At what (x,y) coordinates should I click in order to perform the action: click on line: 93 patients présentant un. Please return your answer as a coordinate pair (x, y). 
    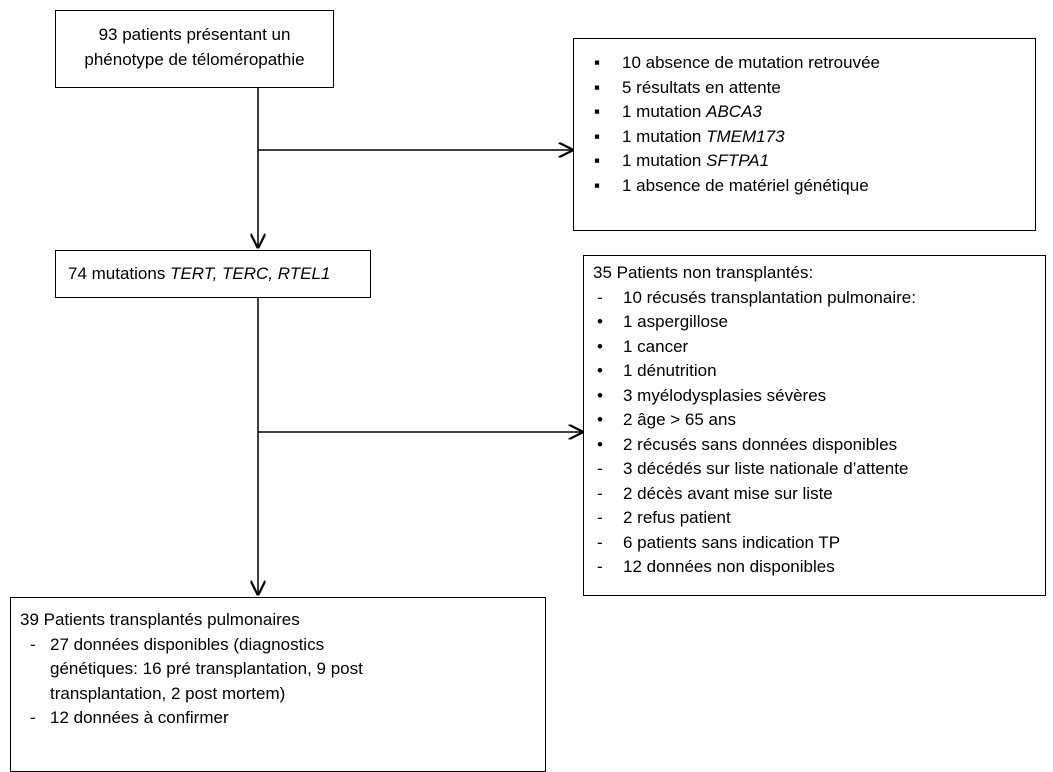
    Looking at the image, I should click on (194, 34).